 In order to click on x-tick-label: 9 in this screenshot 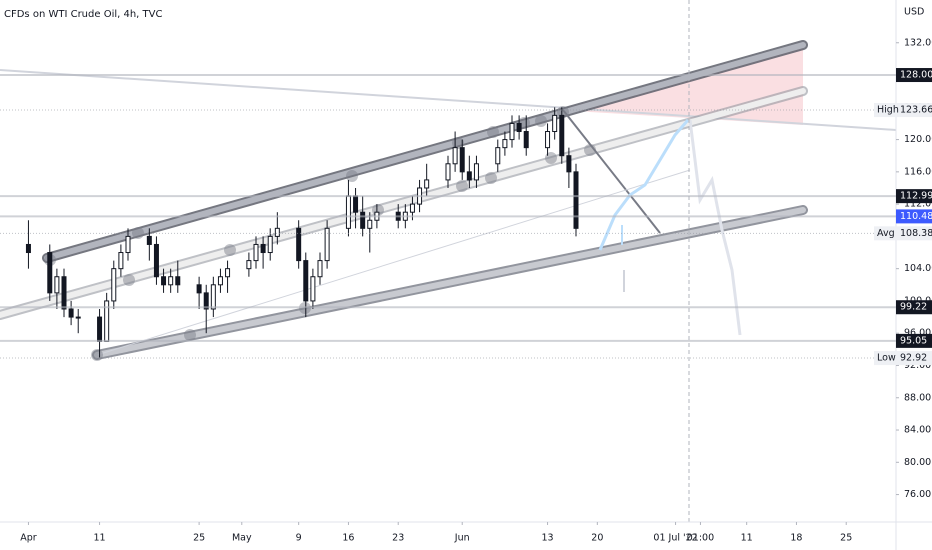, I will do `click(299, 538)`.